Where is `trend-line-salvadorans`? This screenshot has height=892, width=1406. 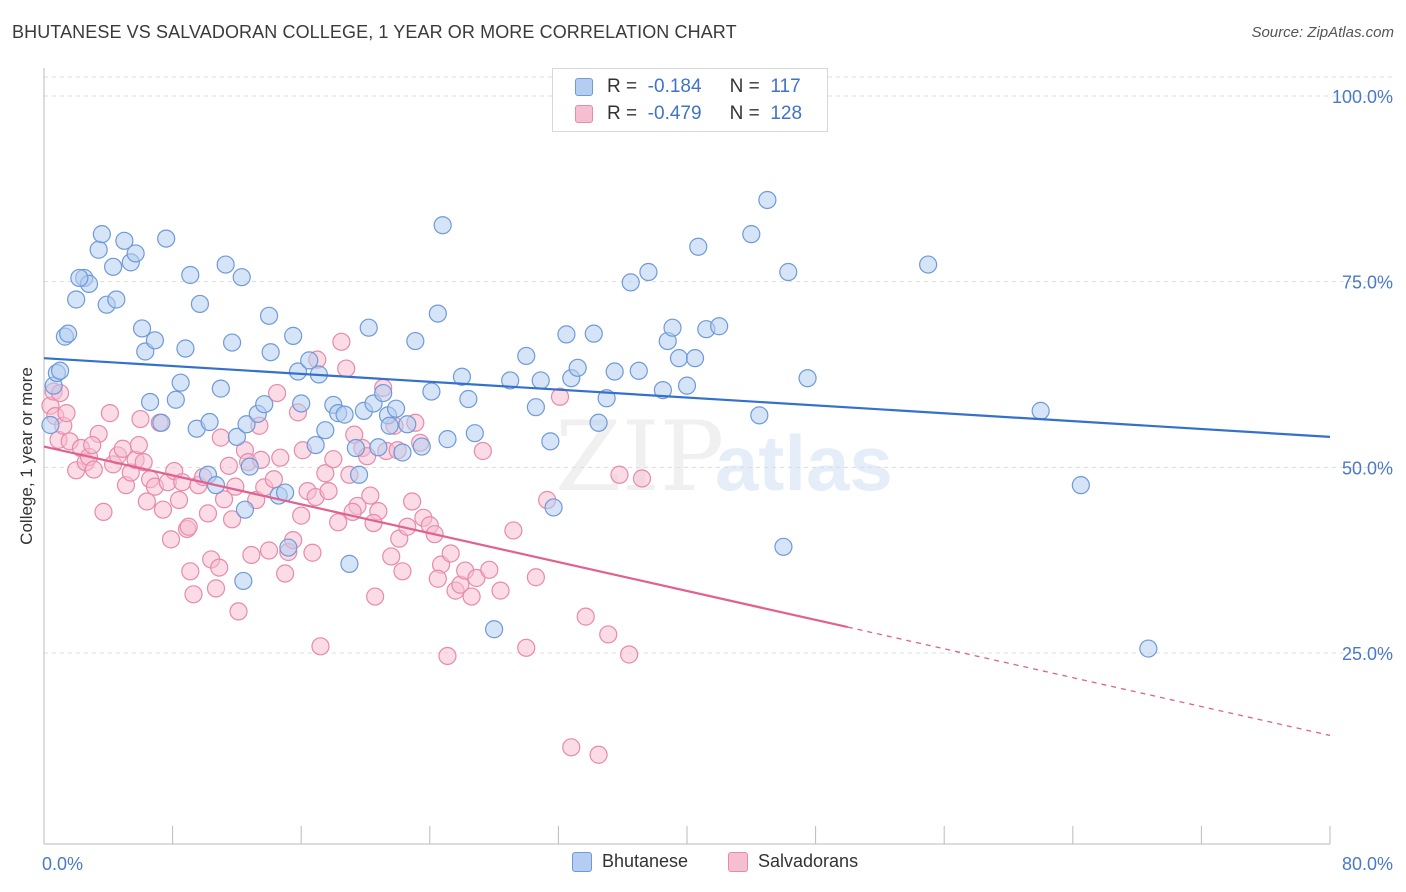 trend-line-salvadorans is located at coordinates (445, 537).